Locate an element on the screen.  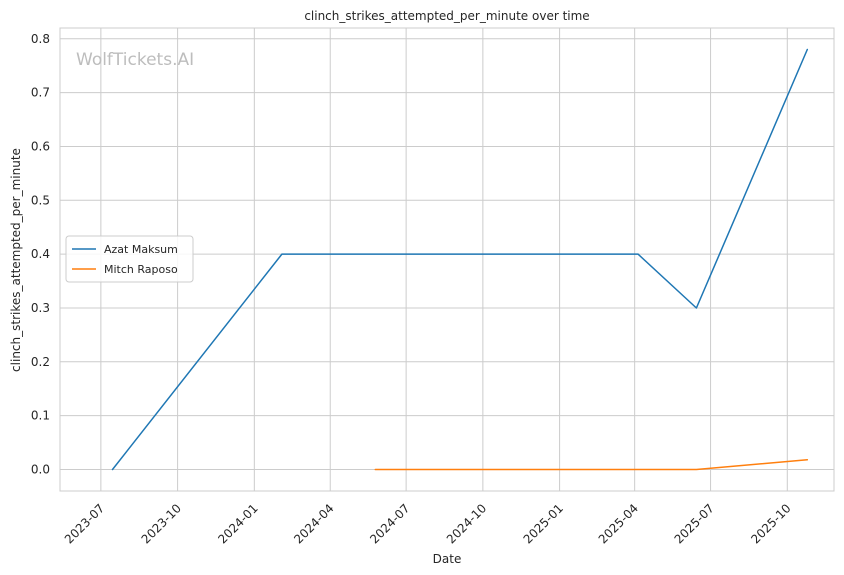
x-tick-label: 2024-01 is located at coordinates (237, 523).